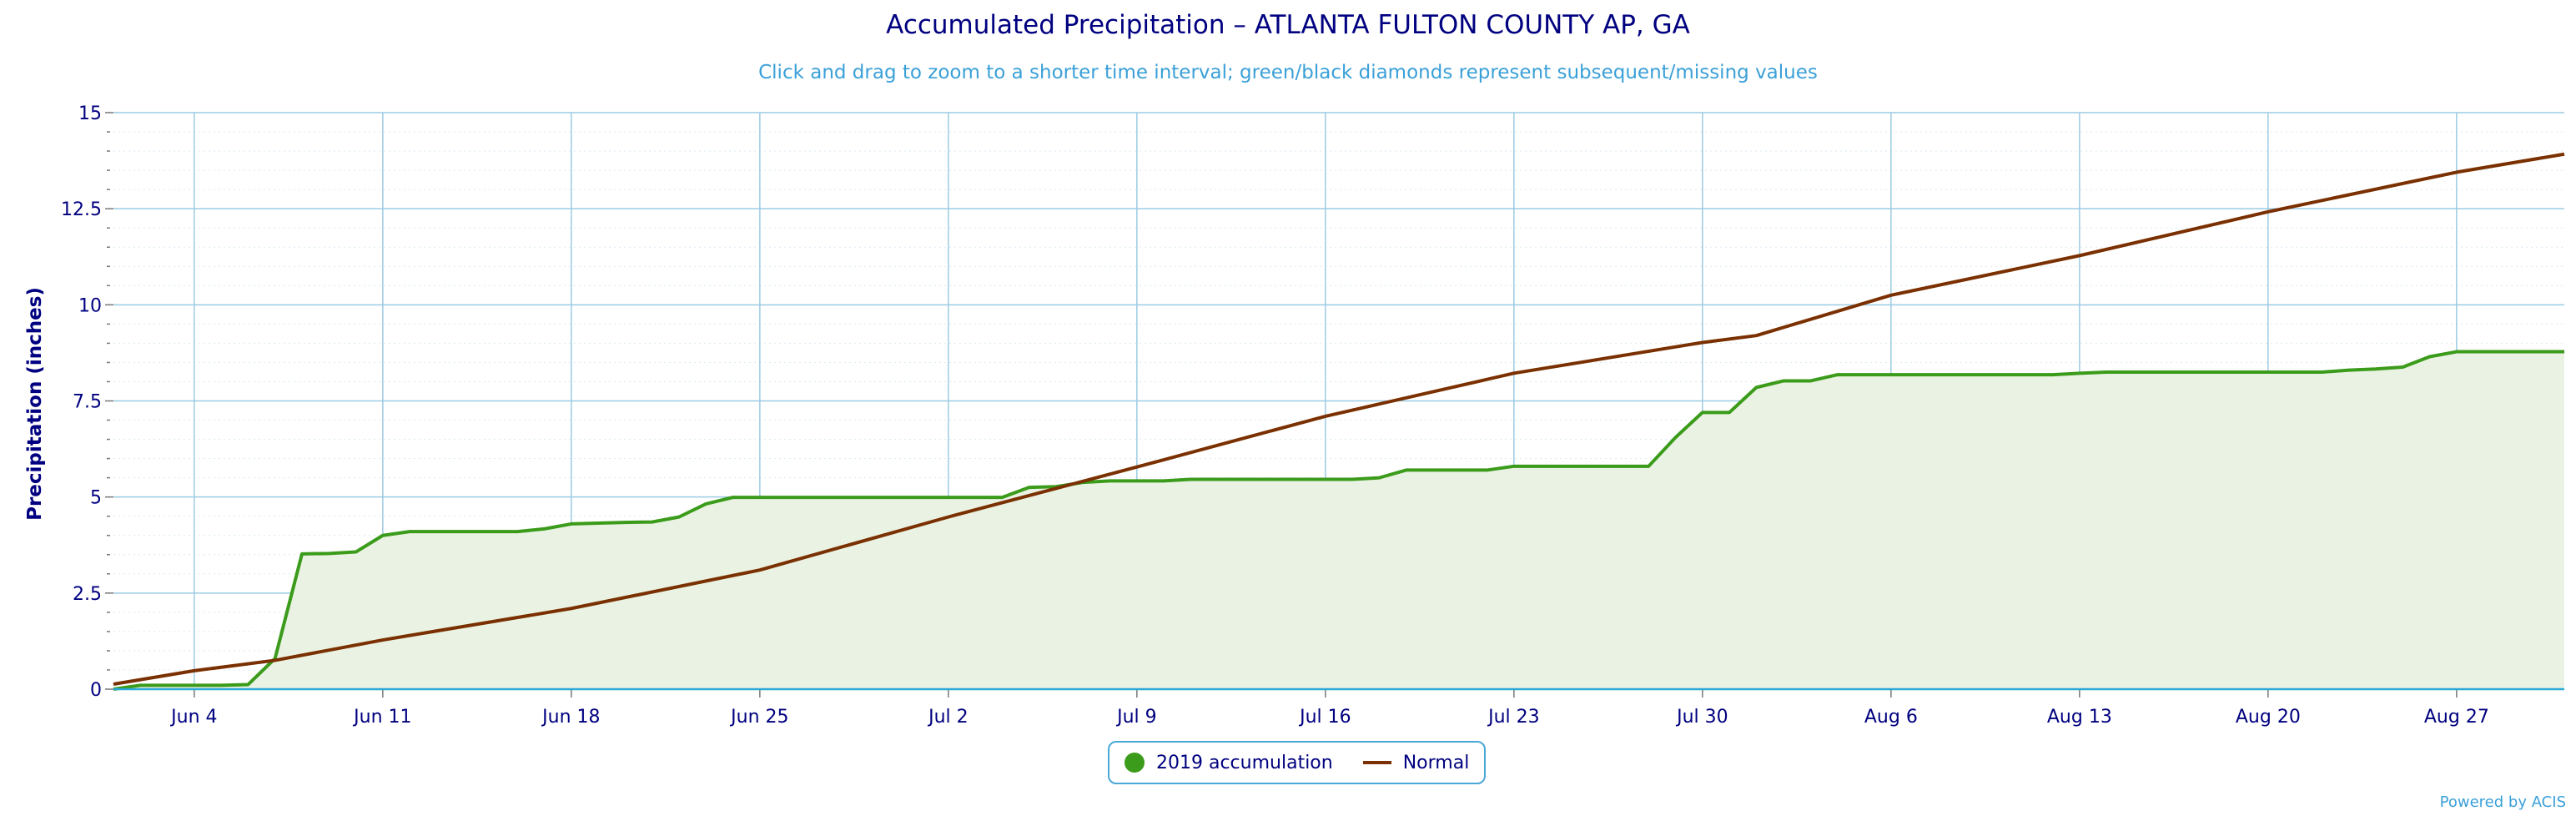  Describe the element at coordinates (96, 498) in the screenshot. I see `y-tick-label: 5` at that location.